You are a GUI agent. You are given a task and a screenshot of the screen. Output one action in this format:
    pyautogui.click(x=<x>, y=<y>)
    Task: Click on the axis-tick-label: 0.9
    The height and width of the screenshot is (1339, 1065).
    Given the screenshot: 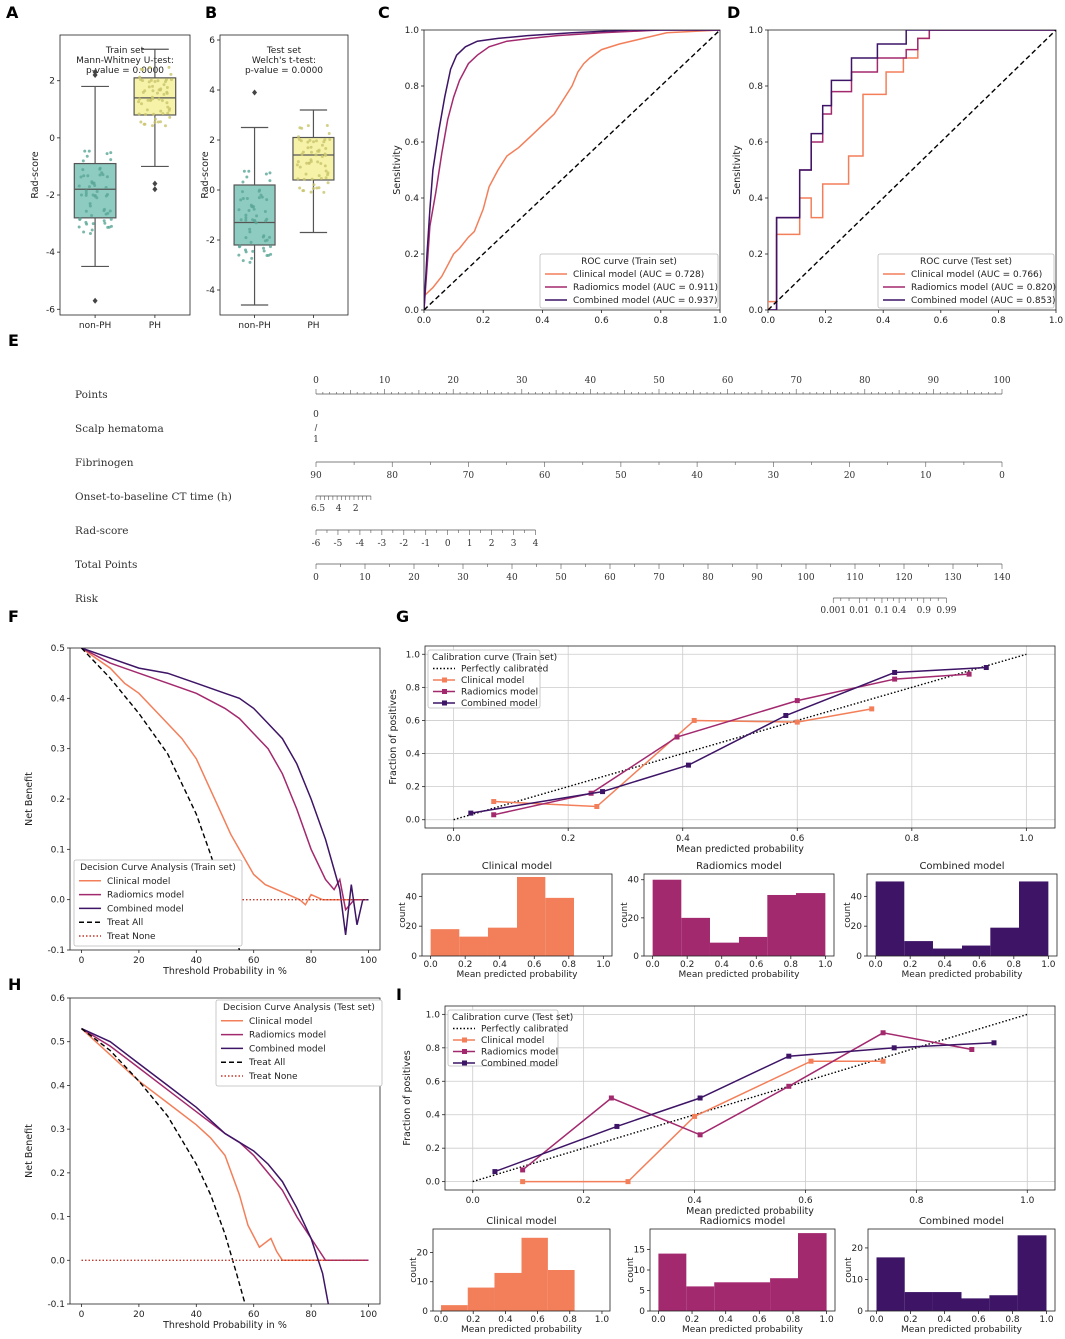 What is the action you would take?
    pyautogui.click(x=924, y=611)
    